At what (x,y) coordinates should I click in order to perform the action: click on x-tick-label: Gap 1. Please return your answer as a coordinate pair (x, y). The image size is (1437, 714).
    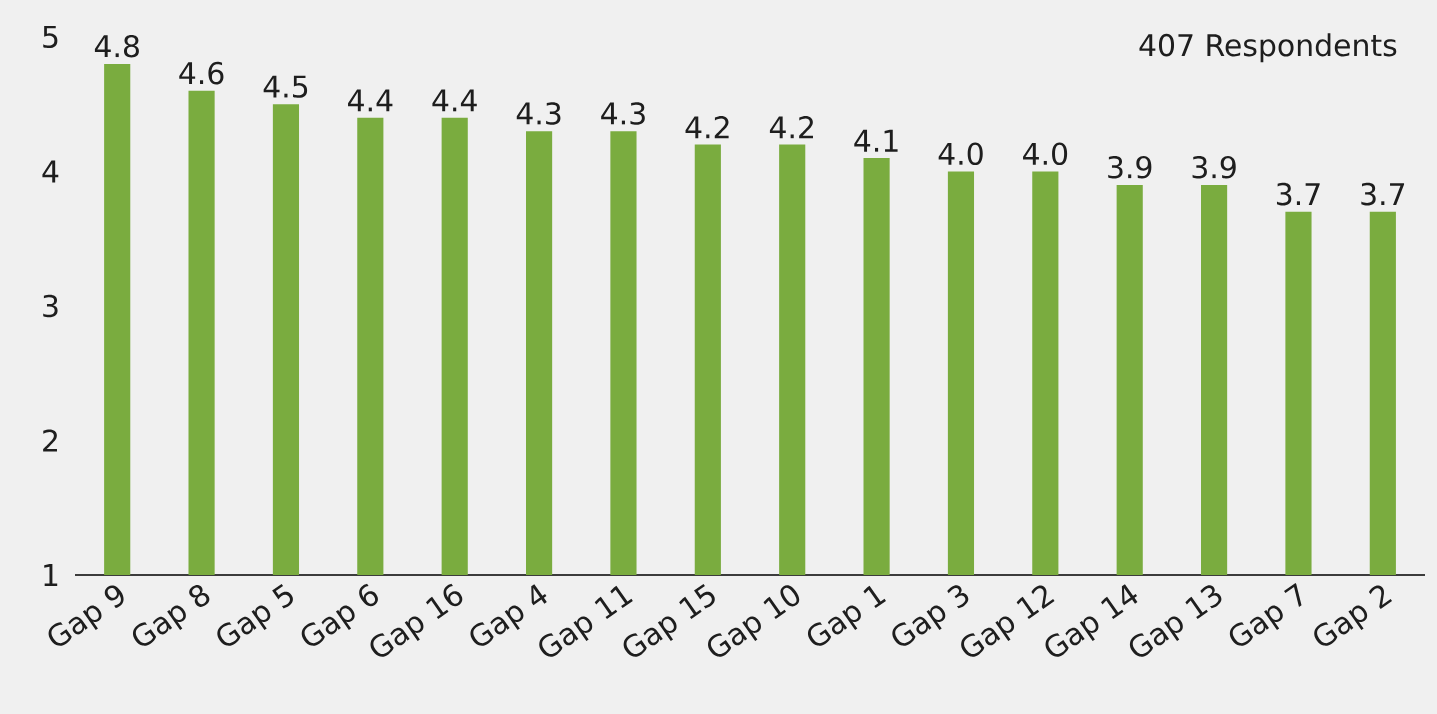
    Looking at the image, I should click on (846, 615).